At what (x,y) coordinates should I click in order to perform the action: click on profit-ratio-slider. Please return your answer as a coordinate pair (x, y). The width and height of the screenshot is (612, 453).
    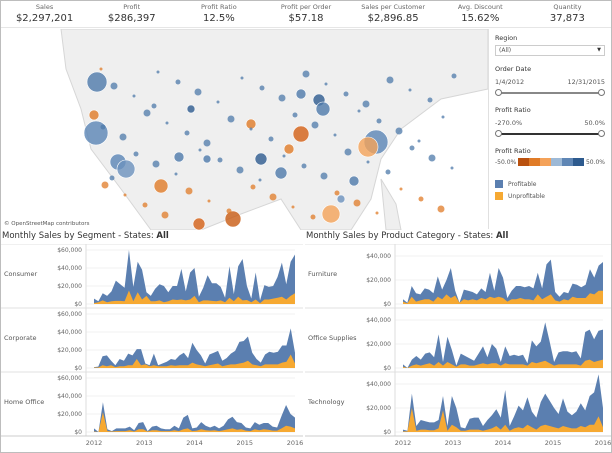
    Looking at the image, I should click on (550, 134).